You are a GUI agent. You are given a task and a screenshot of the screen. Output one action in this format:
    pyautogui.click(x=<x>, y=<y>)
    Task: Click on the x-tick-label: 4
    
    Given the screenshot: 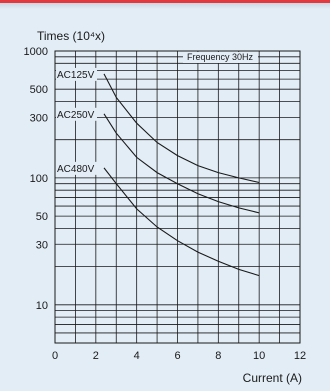 What is the action you would take?
    pyautogui.click(x=137, y=356)
    